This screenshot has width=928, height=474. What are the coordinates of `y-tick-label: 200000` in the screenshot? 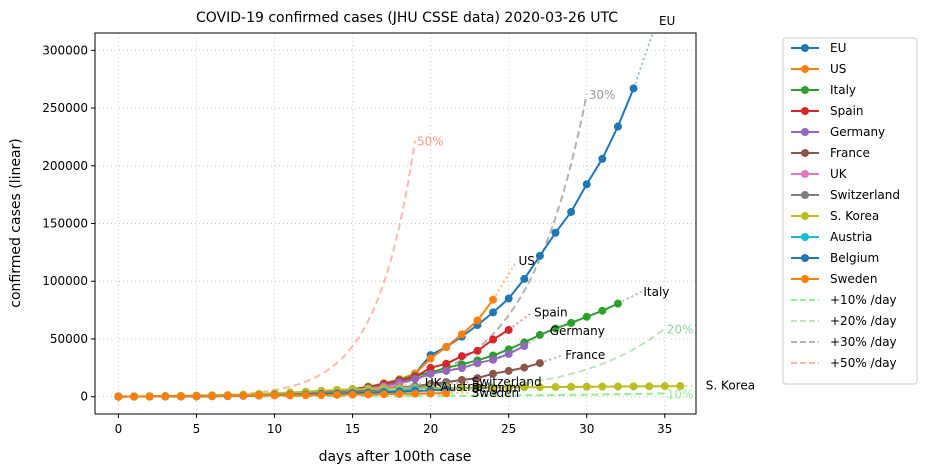 It's located at (65, 166).